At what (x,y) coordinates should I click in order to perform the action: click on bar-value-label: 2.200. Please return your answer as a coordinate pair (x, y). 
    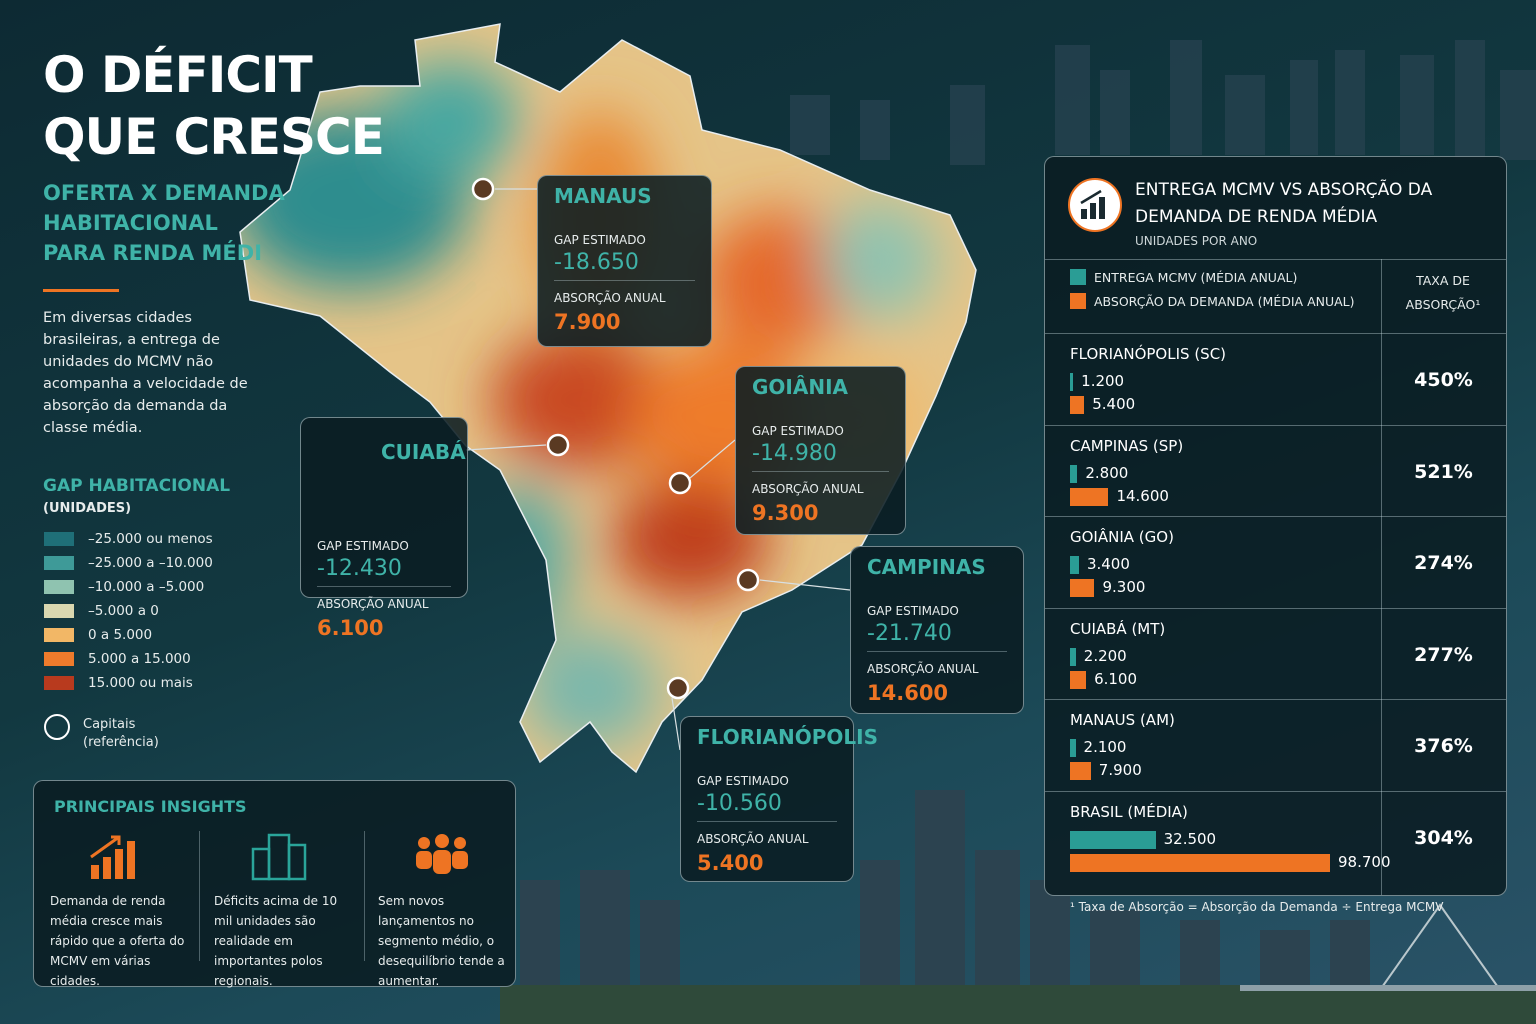
    Looking at the image, I should click on (1105, 655).